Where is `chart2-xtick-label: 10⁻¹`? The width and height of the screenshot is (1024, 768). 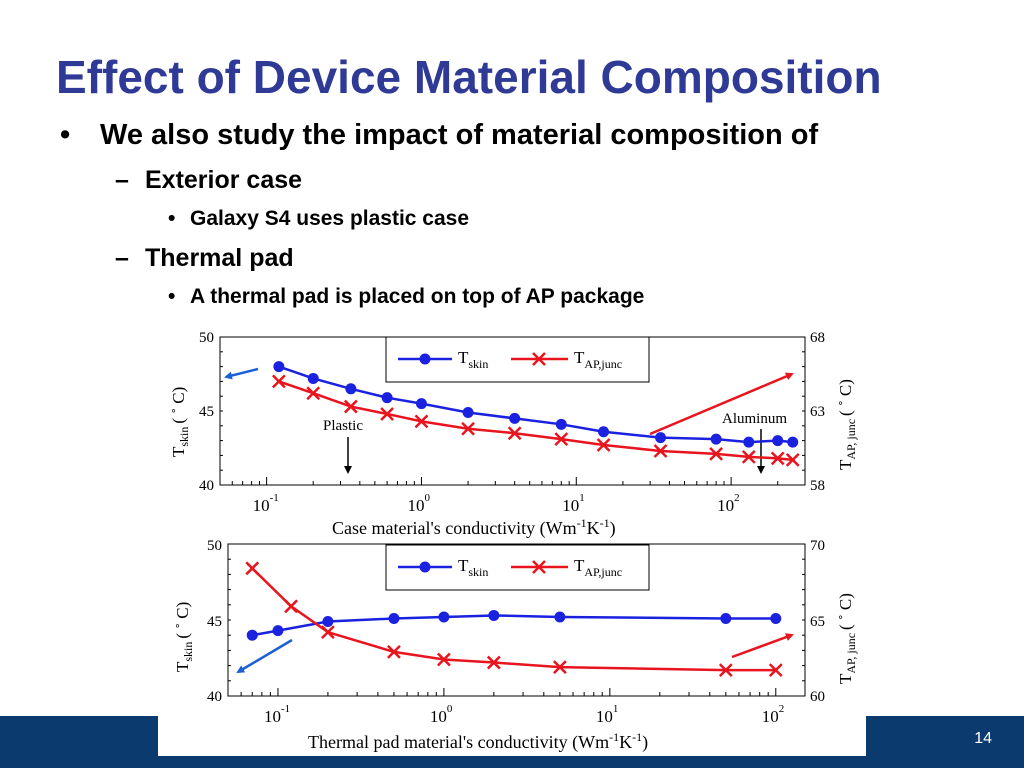 chart2-xtick-label: 10⁻¹ is located at coordinates (277, 714).